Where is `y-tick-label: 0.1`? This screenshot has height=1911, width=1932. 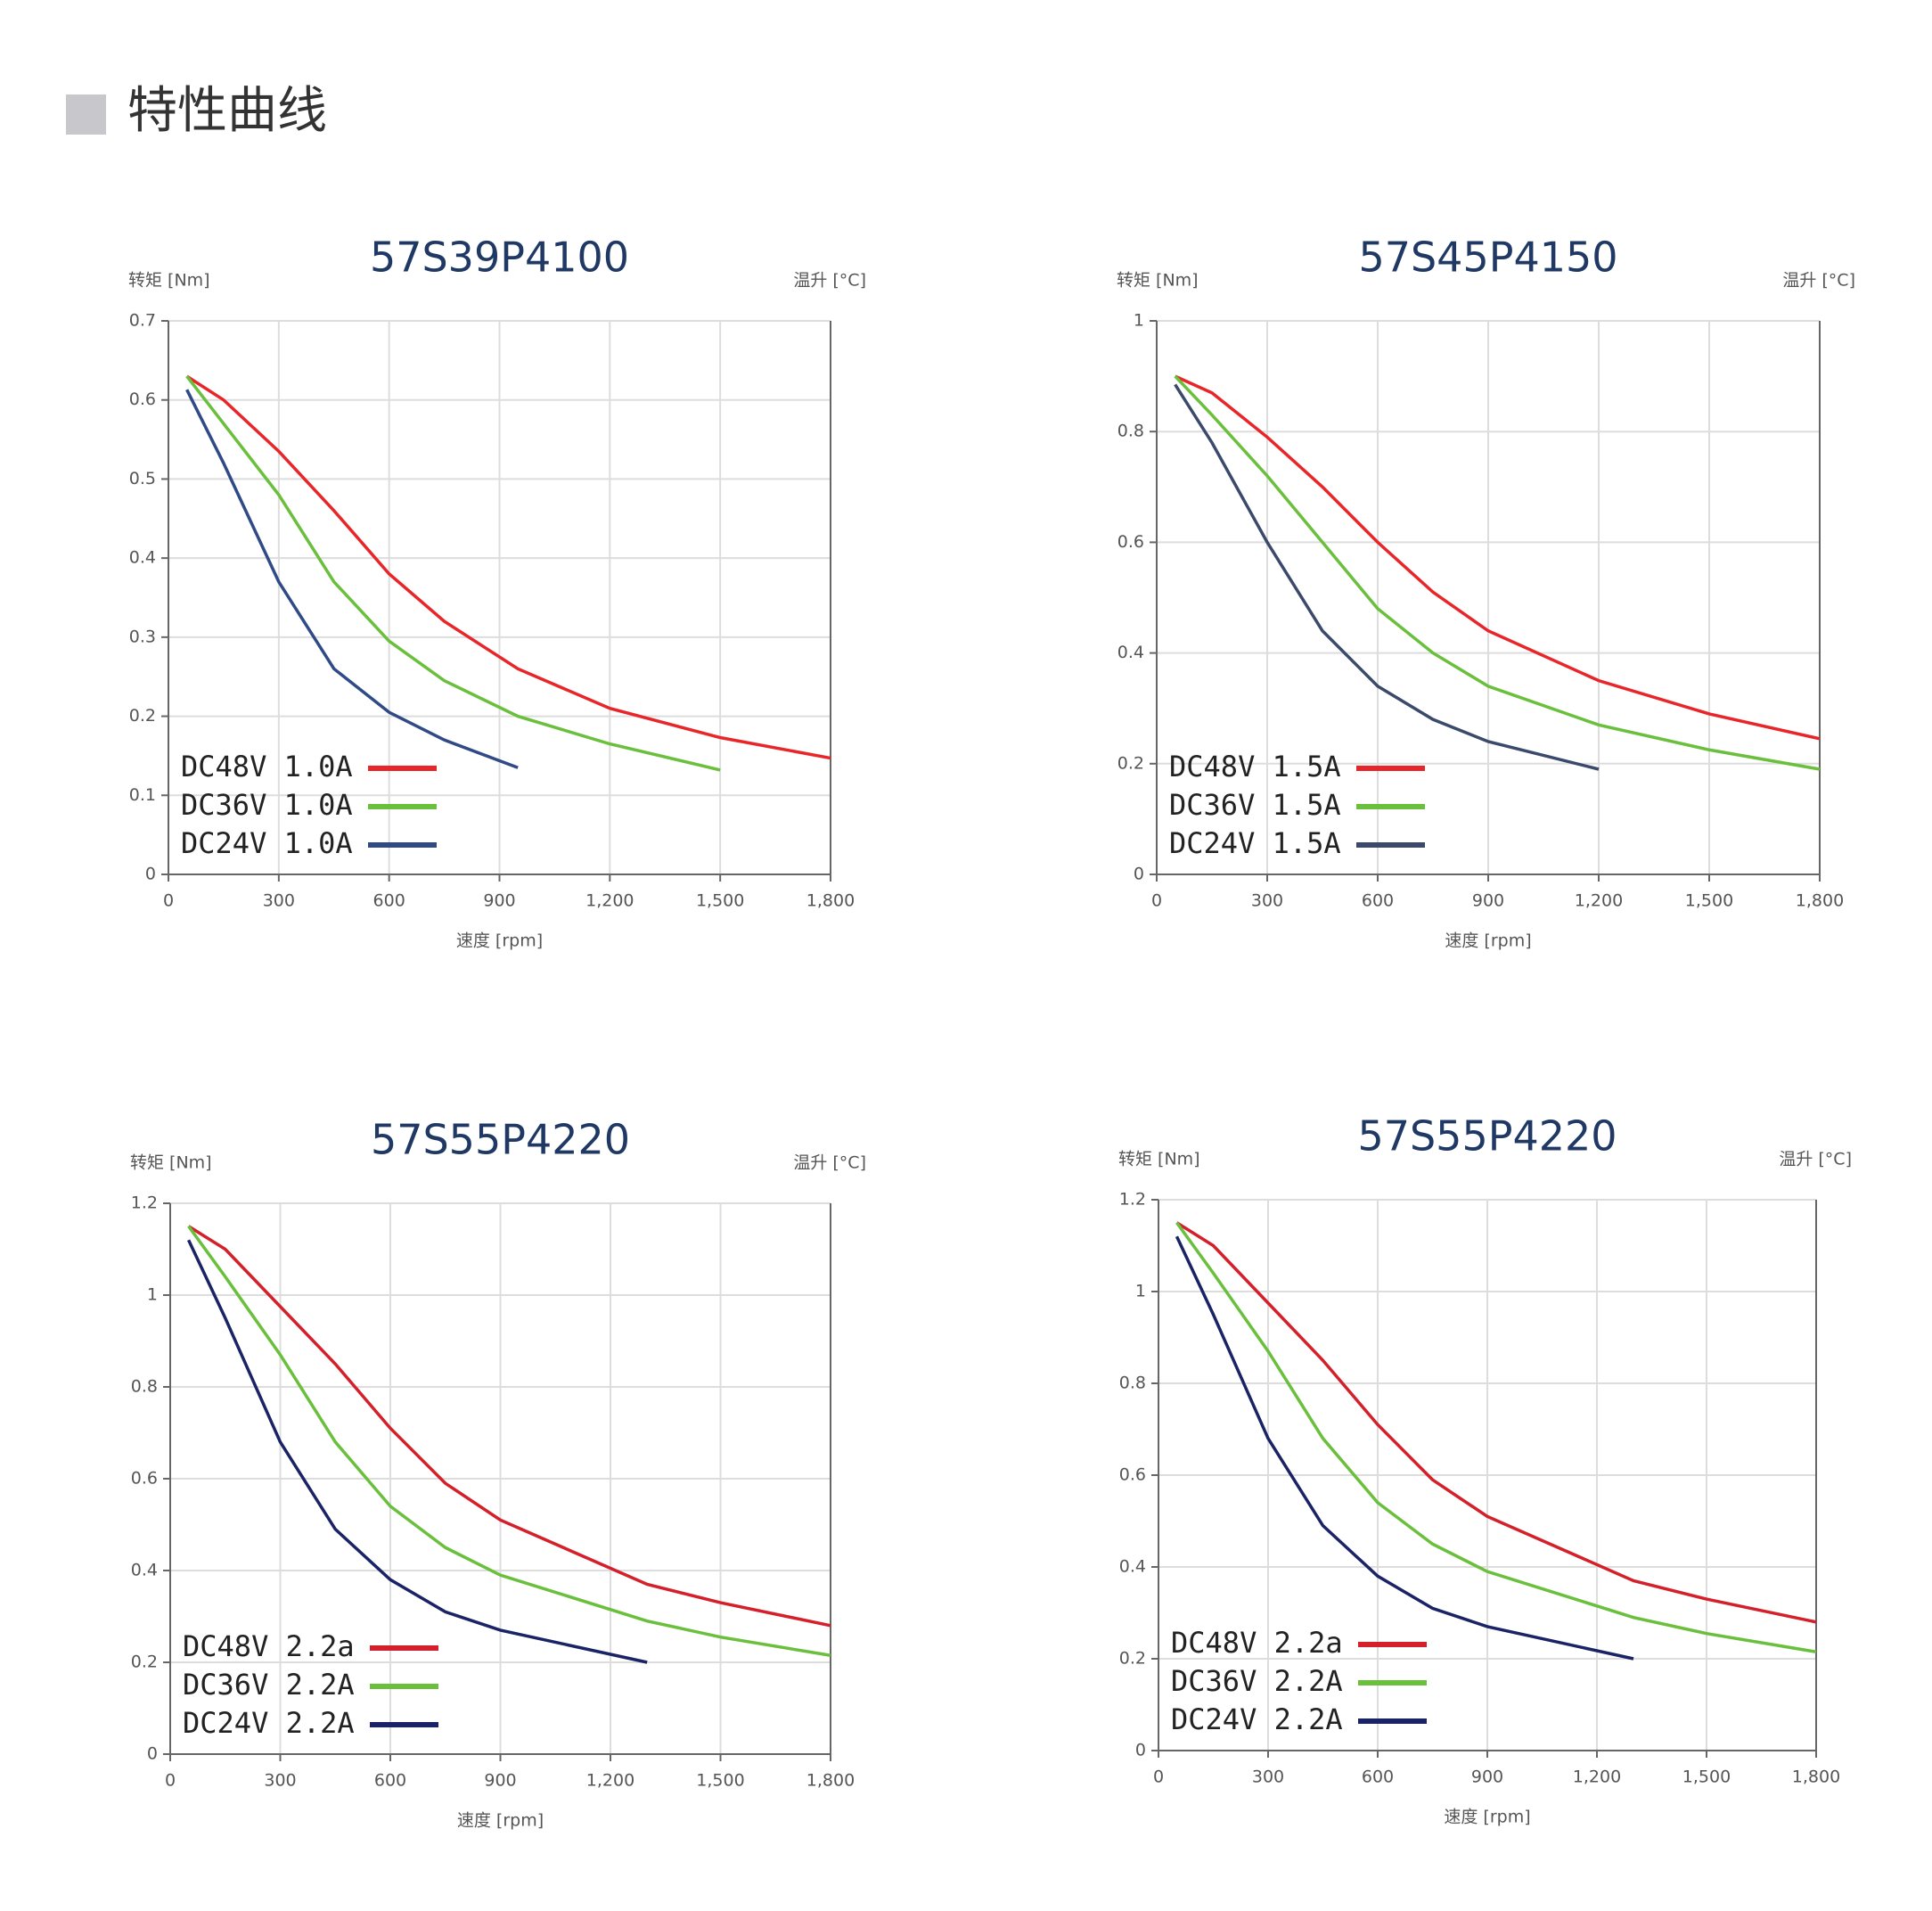
y-tick-label: 0.1 is located at coordinates (142, 795).